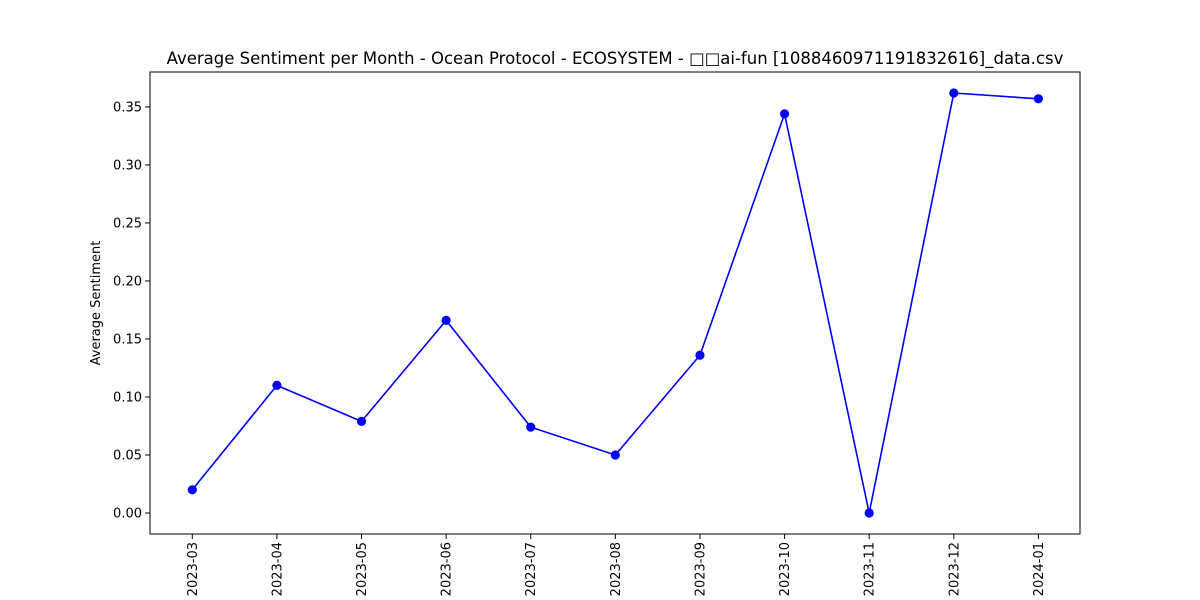 This screenshot has width=1200, height=600. I want to click on y-tick-label: 0.00, so click(127, 514).